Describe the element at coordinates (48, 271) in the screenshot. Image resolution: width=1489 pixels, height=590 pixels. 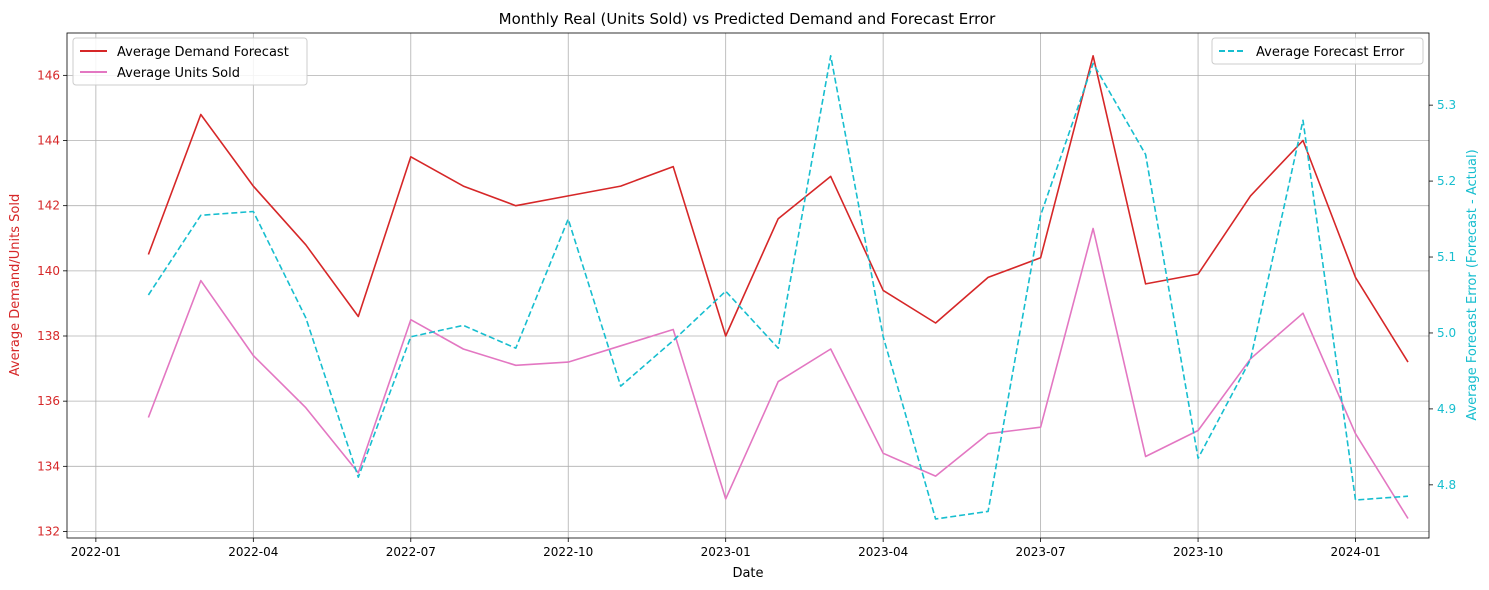
I see `y-left-tick-label: 140` at that location.